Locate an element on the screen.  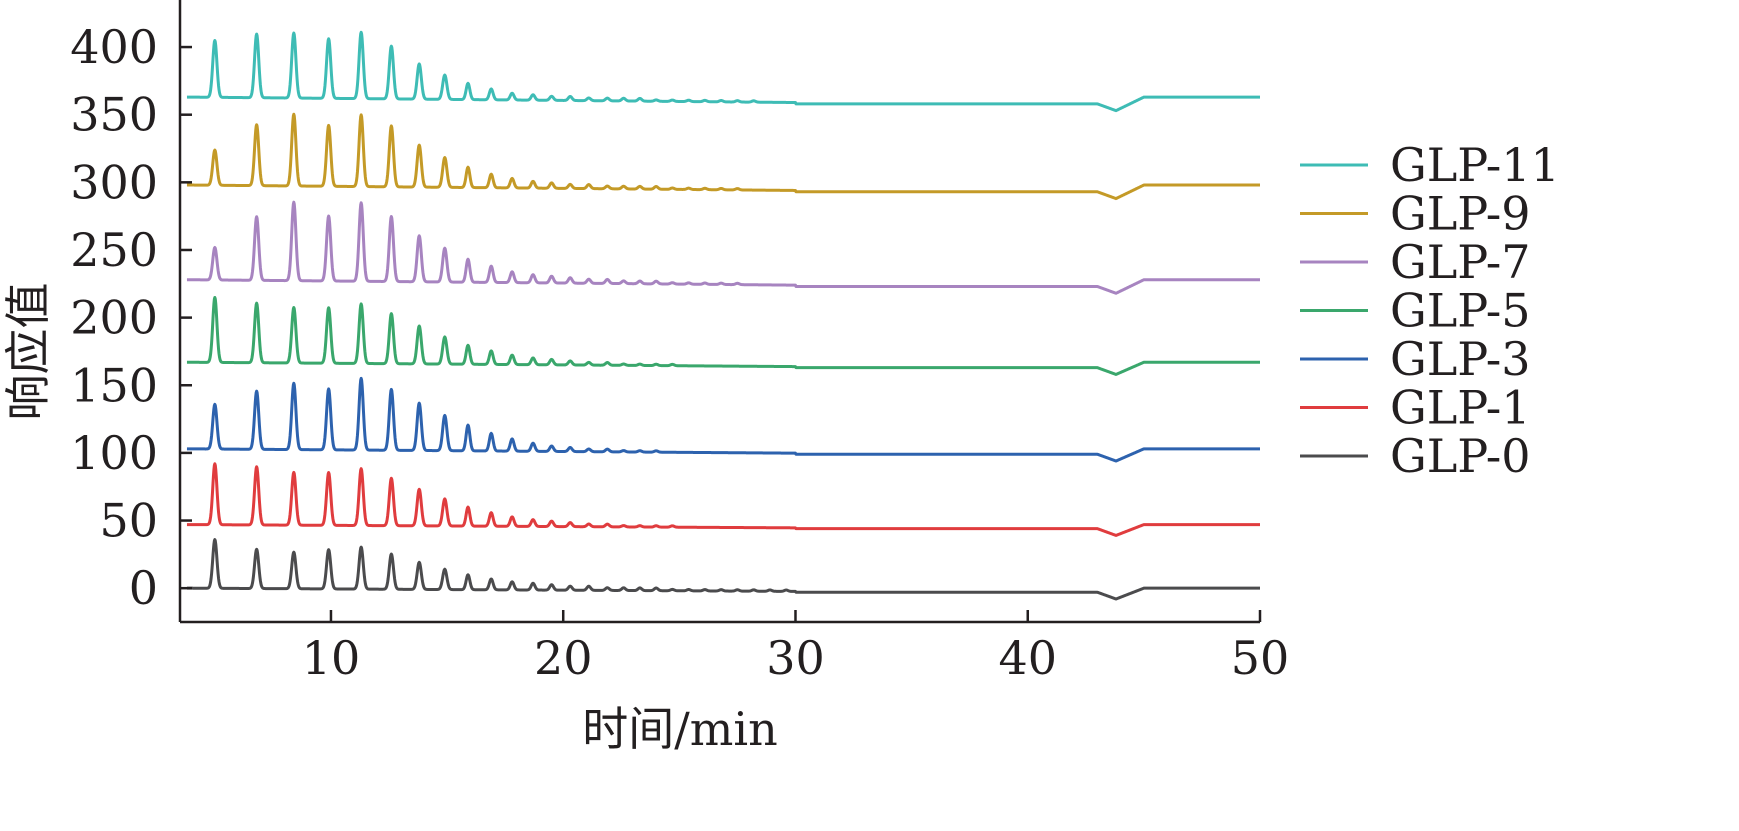
x-tick-label: 10 is located at coordinates (331, 658).